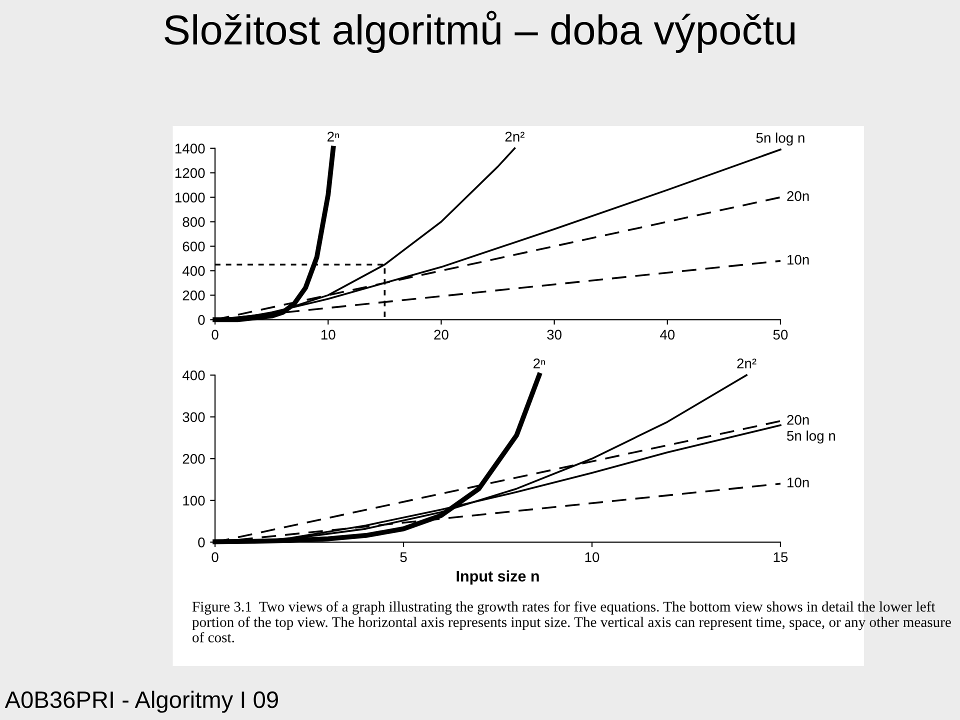 The image size is (960, 720). I want to click on x-tick-label: 15, so click(781, 557).